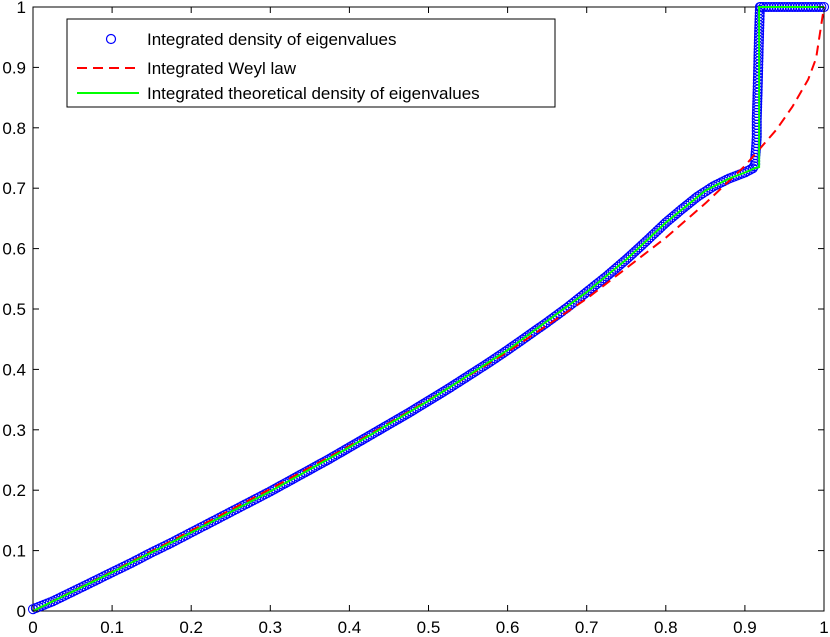 The width and height of the screenshot is (830, 637). I want to click on y-tick-label: 0.8, so click(14, 128).